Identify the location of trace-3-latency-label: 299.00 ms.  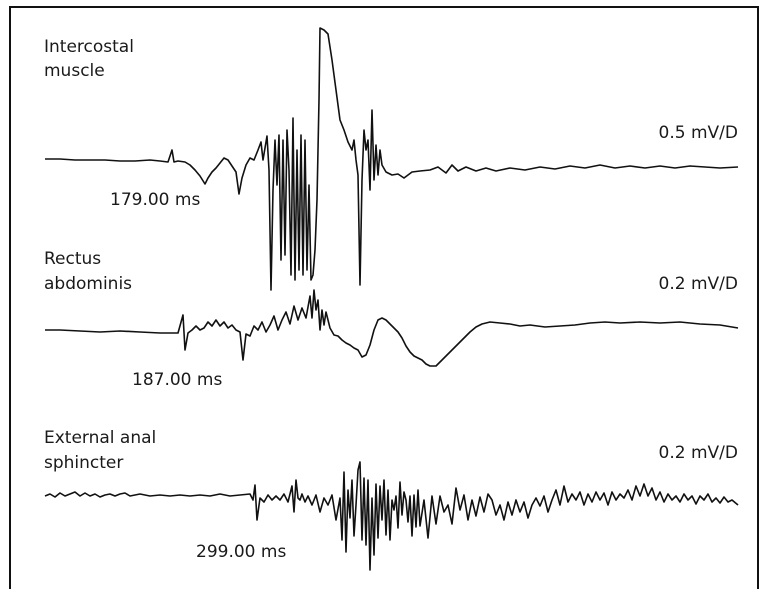
(241, 552).